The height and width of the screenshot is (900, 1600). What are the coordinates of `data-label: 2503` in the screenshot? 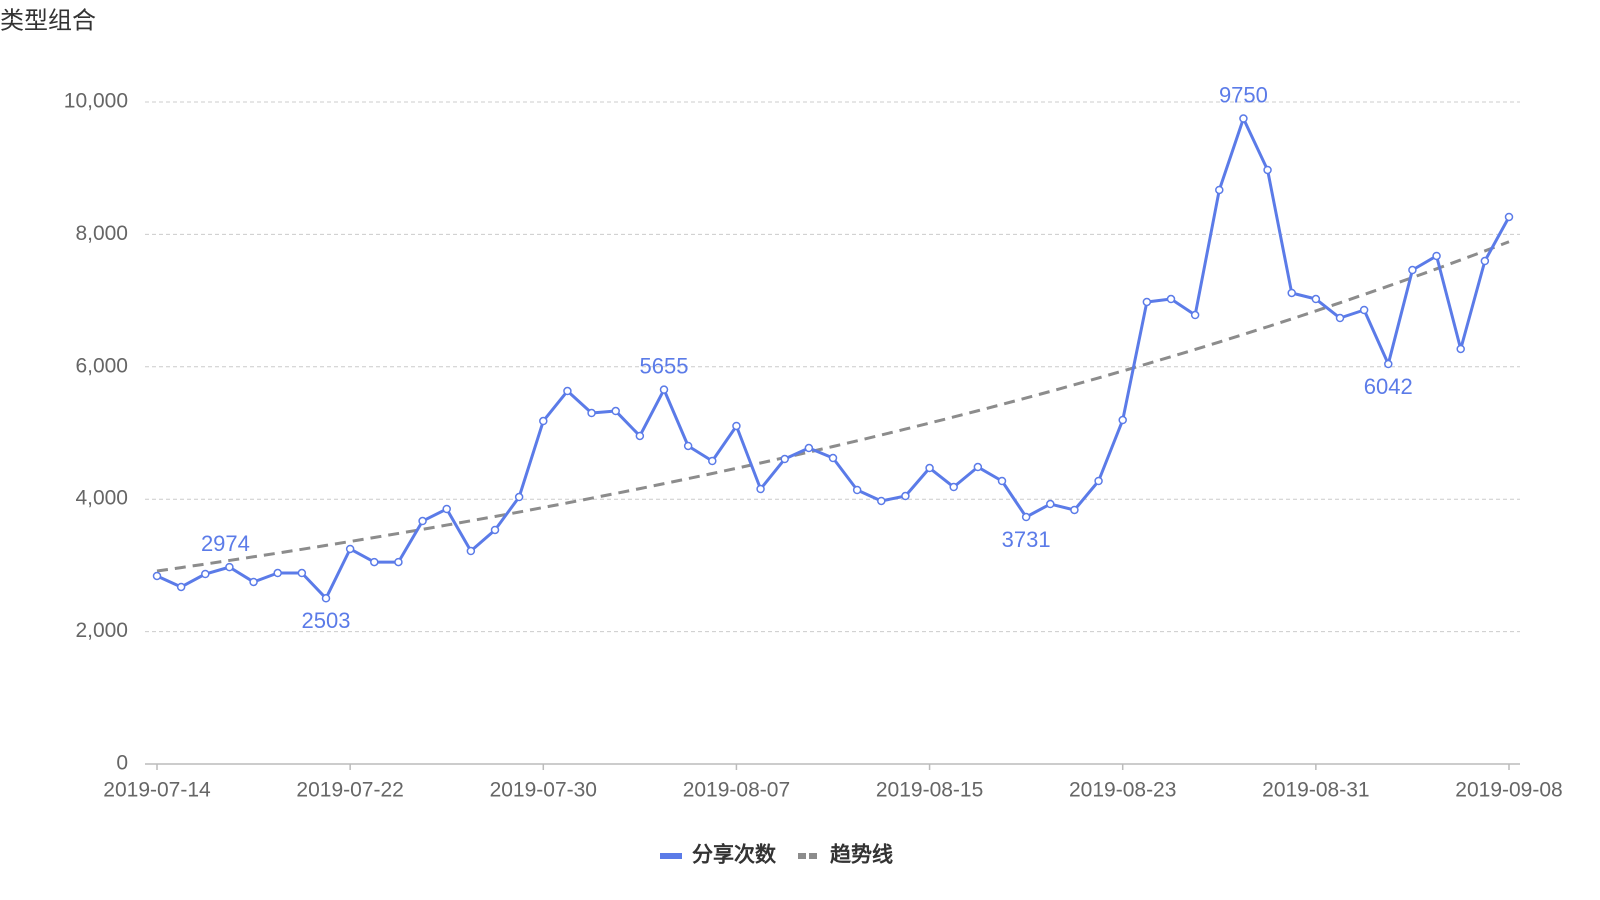 It's located at (326, 620).